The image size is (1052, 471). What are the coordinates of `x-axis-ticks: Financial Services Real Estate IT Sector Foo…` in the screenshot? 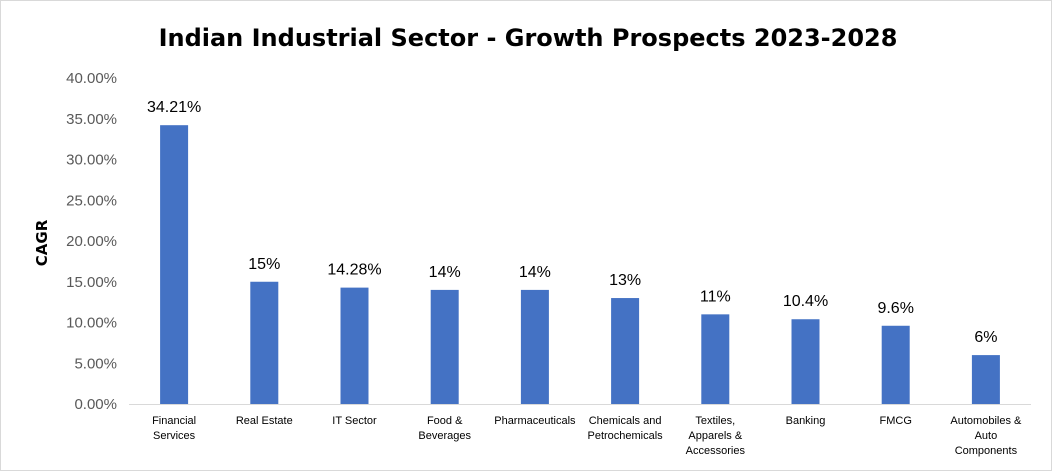 It's located at (587, 436).